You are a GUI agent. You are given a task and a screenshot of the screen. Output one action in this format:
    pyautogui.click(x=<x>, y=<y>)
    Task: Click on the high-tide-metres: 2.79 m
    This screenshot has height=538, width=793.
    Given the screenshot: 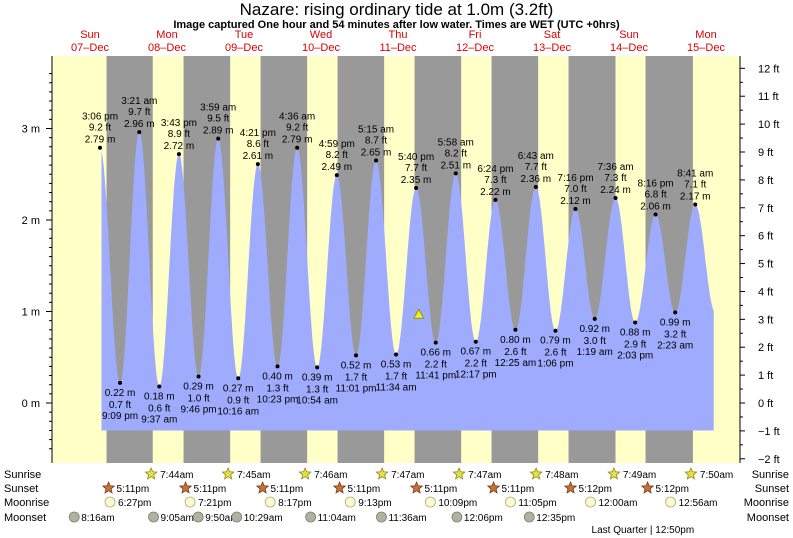 What is the action you would take?
    pyautogui.click(x=100, y=140)
    